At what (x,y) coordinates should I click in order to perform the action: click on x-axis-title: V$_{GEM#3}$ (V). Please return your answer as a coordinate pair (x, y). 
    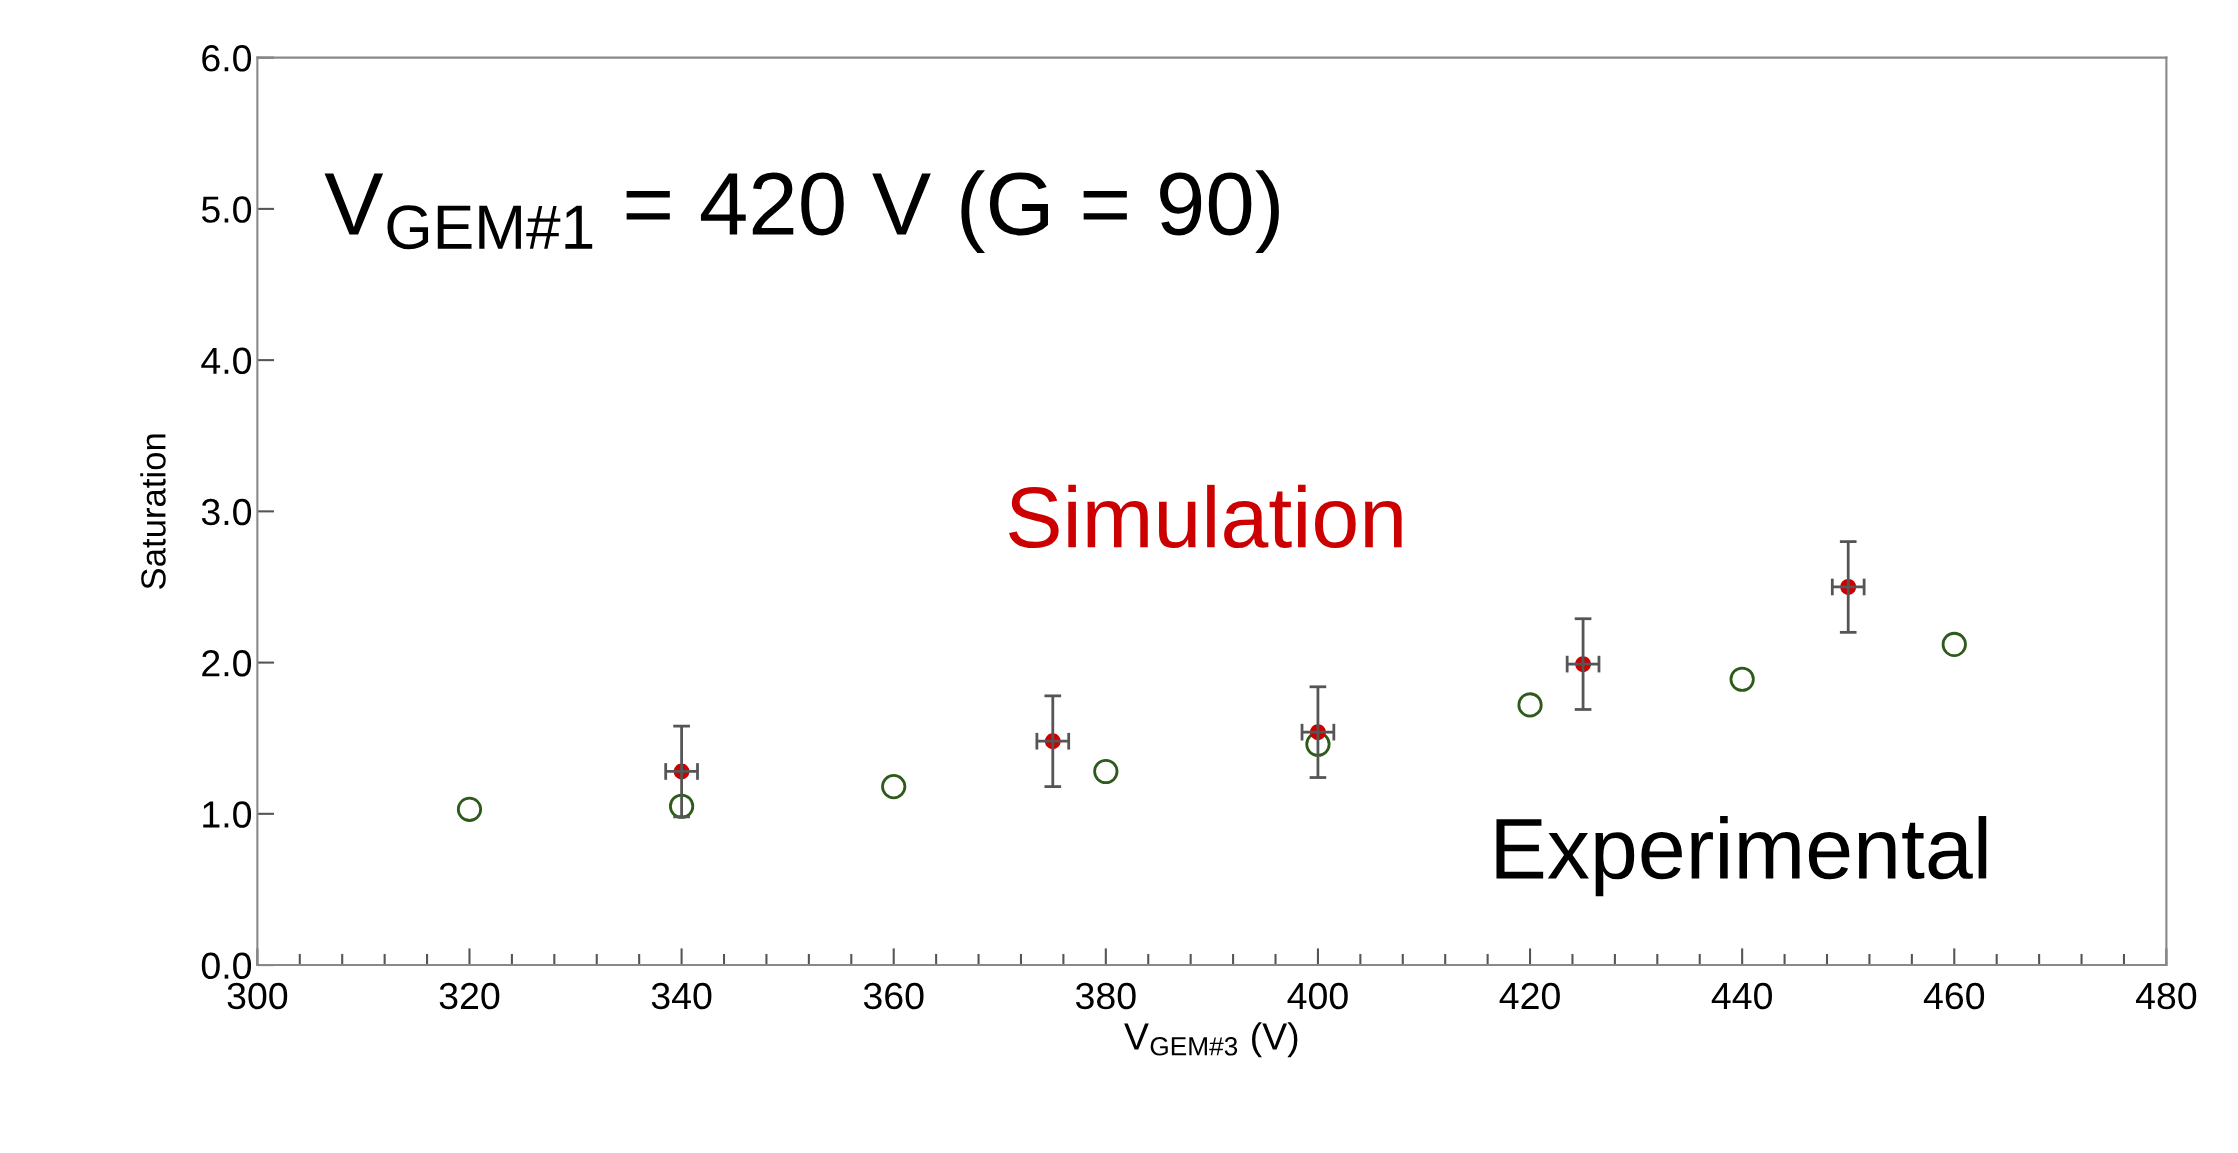
    Looking at the image, I should click on (1211, 1040).